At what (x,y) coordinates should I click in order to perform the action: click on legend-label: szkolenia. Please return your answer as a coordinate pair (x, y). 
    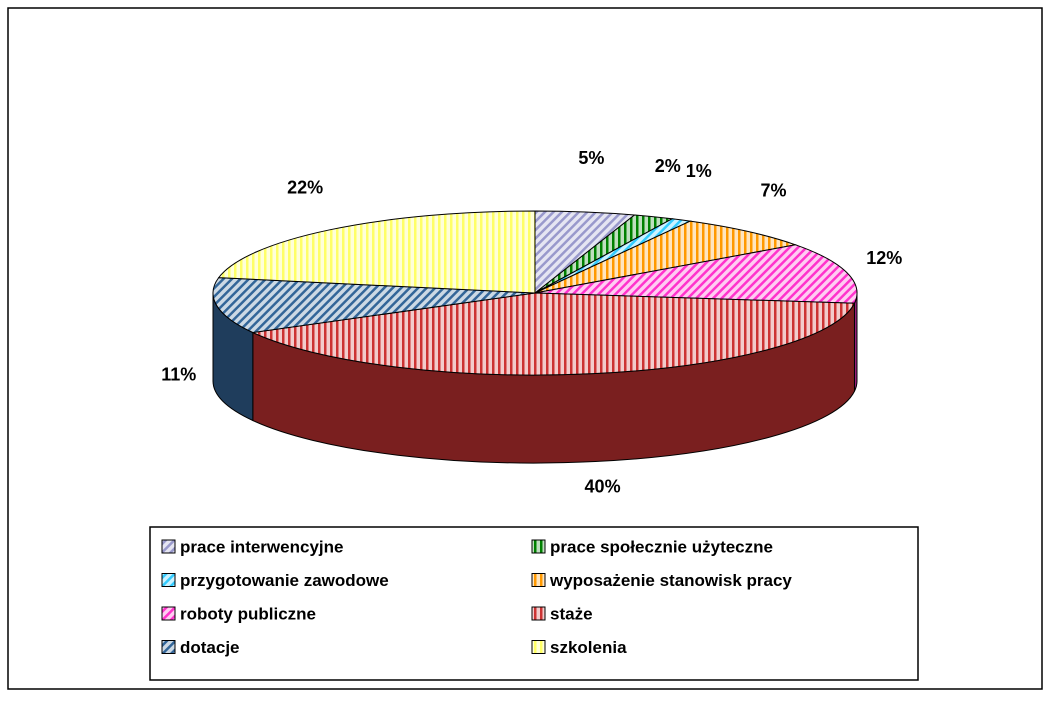
    Looking at the image, I should click on (588, 647).